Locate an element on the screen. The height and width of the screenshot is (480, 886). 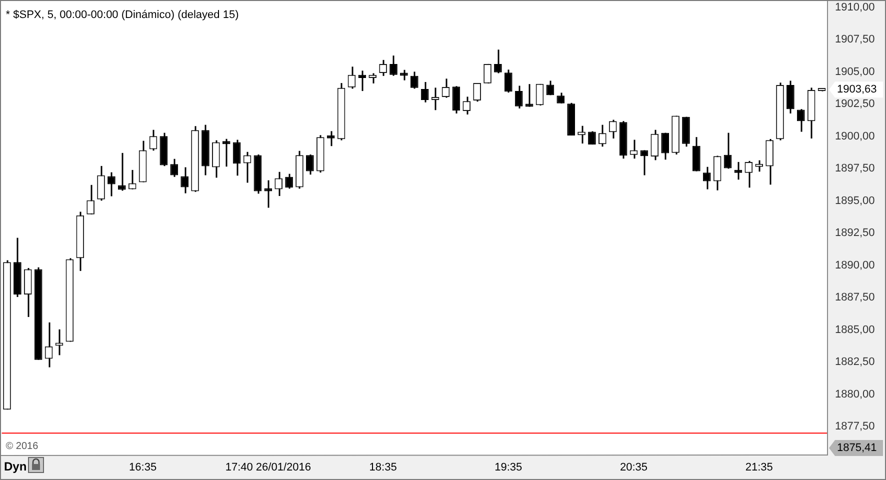
x-tick-label: 19:35 is located at coordinates (508, 468).